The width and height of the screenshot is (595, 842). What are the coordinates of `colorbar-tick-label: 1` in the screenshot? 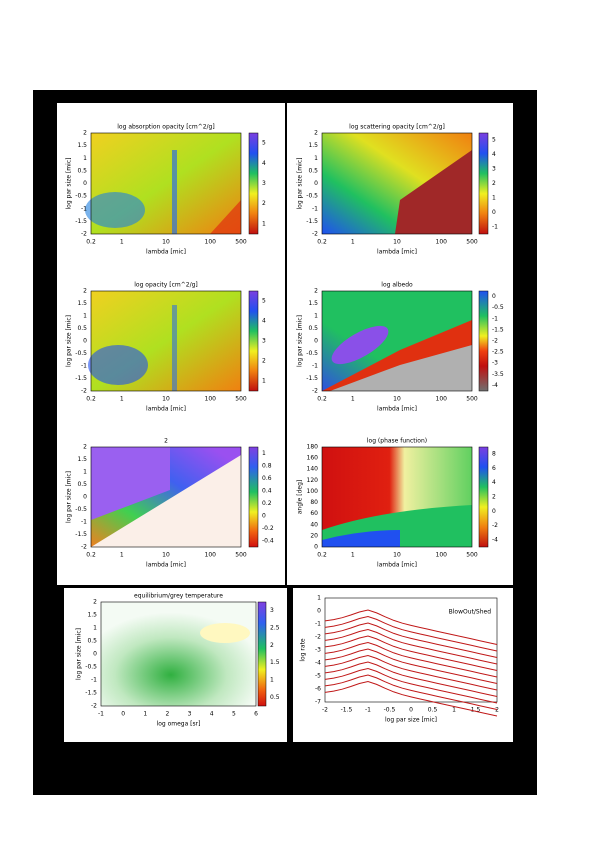 It's located at (494, 197).